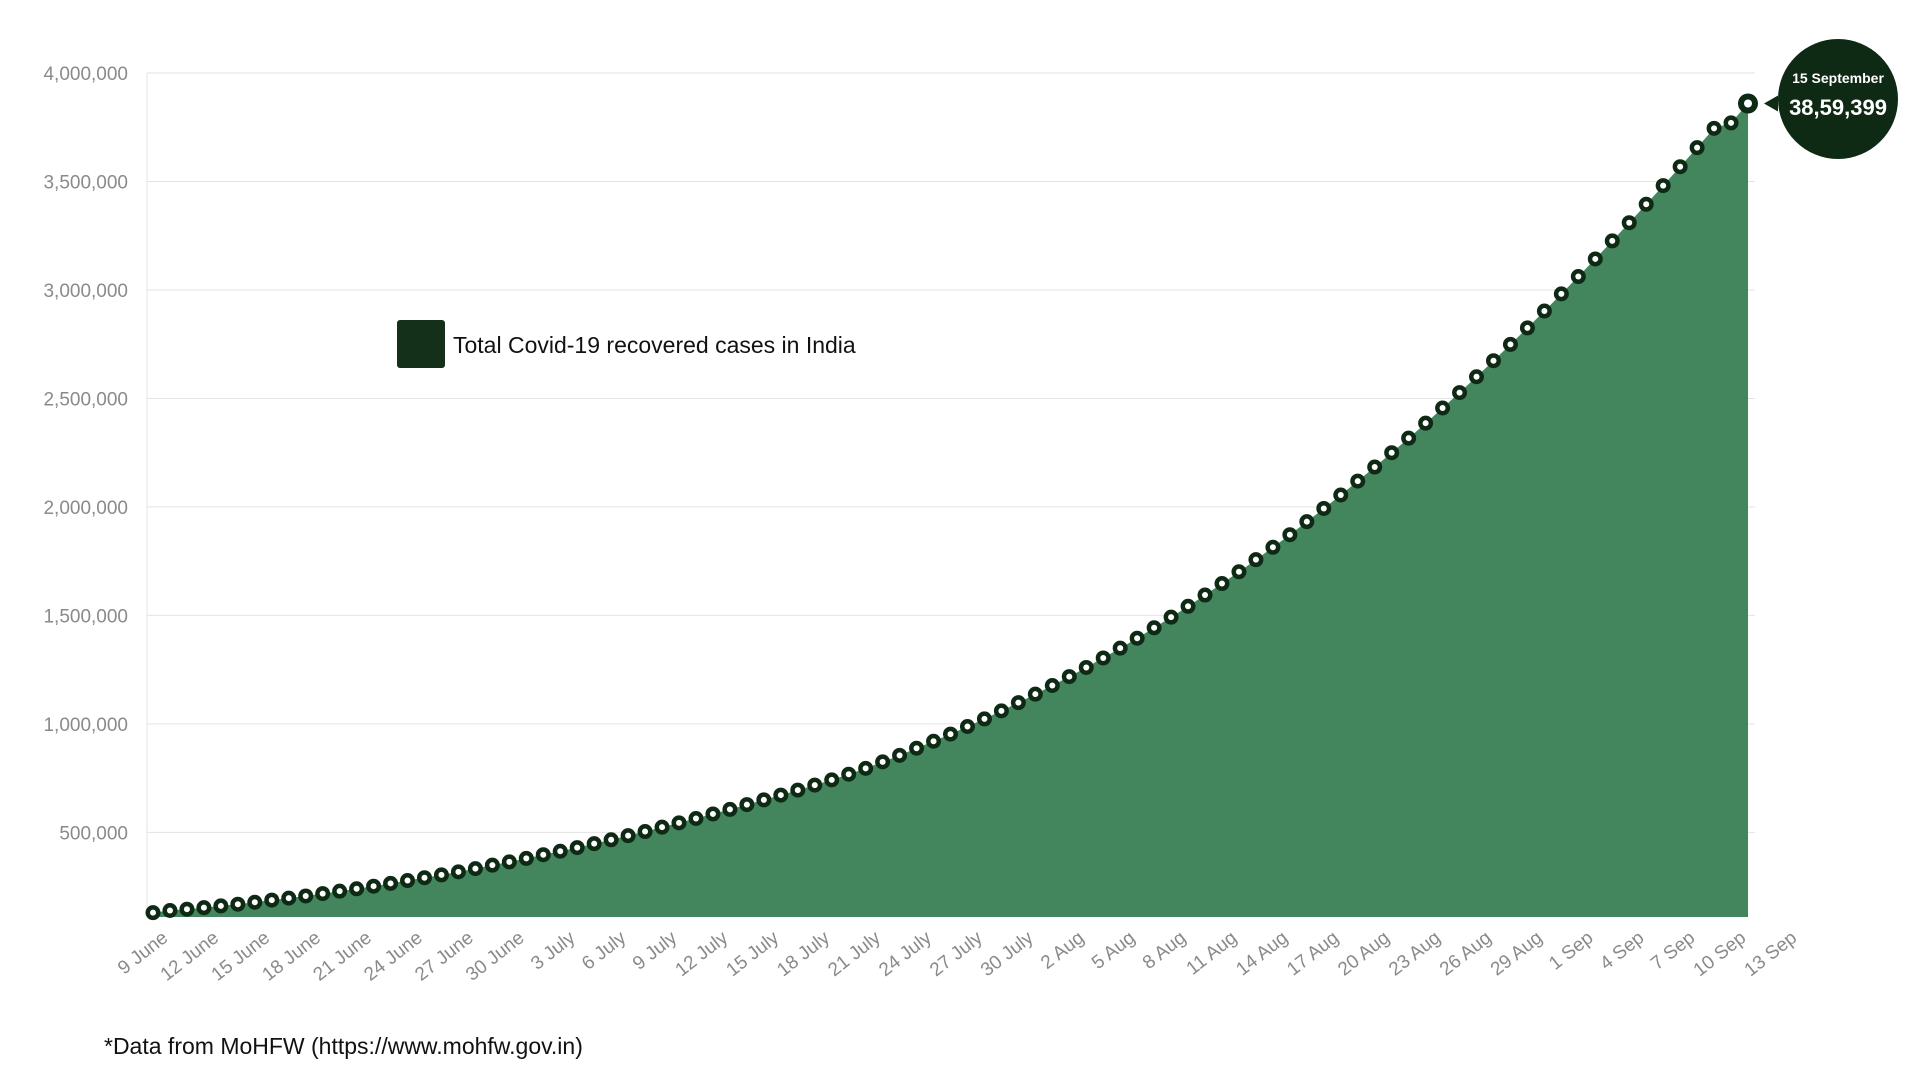 Image resolution: width=1920 pixels, height=1080 pixels. What do you see at coordinates (85, 74) in the screenshot?
I see `y-tick-label: 4,000,000` at bounding box center [85, 74].